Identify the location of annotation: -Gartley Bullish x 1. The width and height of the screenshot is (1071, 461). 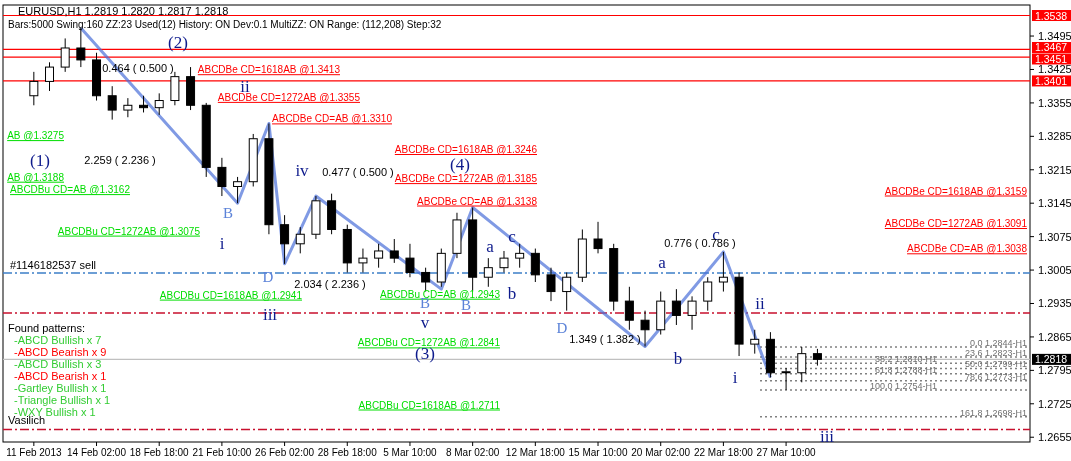
(60, 388).